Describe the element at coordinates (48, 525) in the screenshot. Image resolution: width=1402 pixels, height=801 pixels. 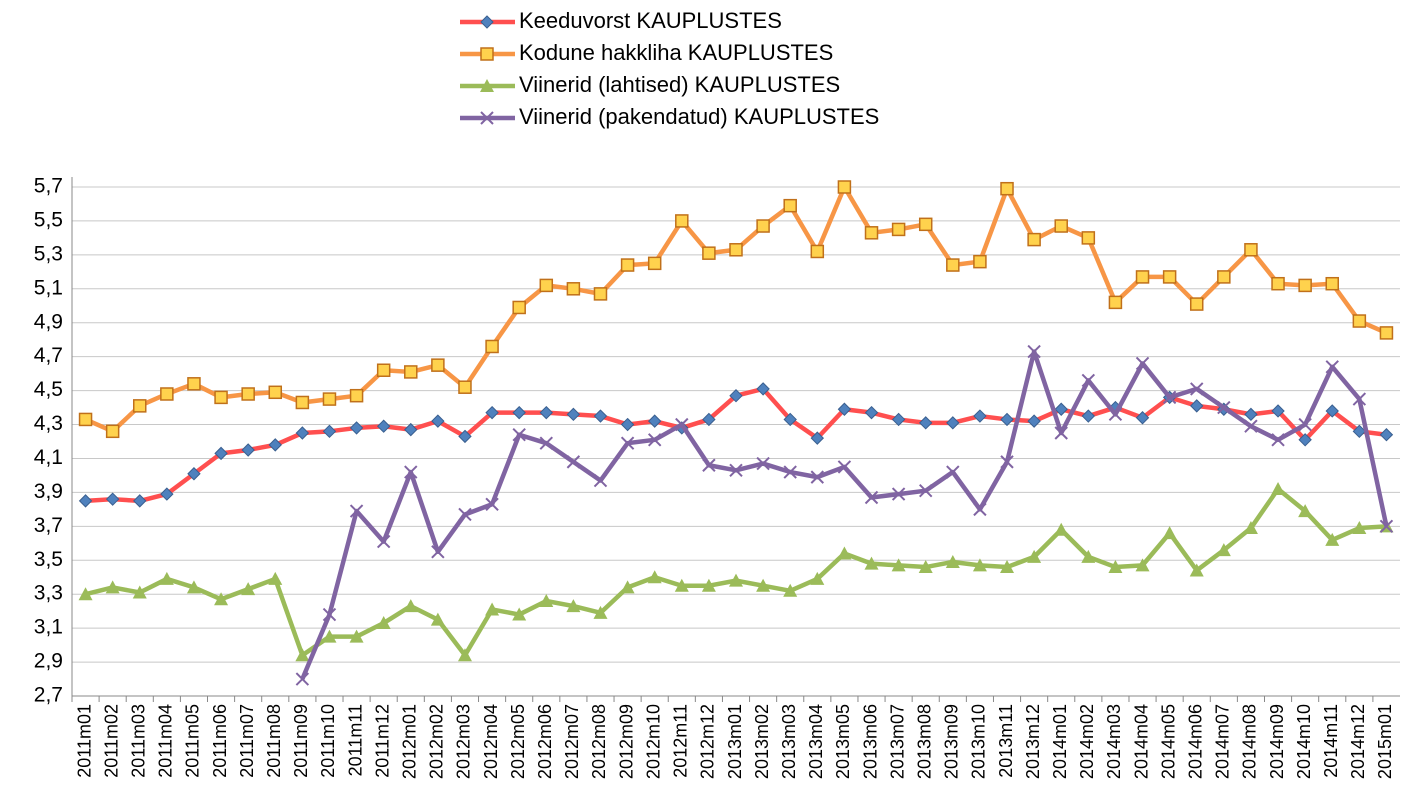
I see `y-tick-label: 3,7` at that location.